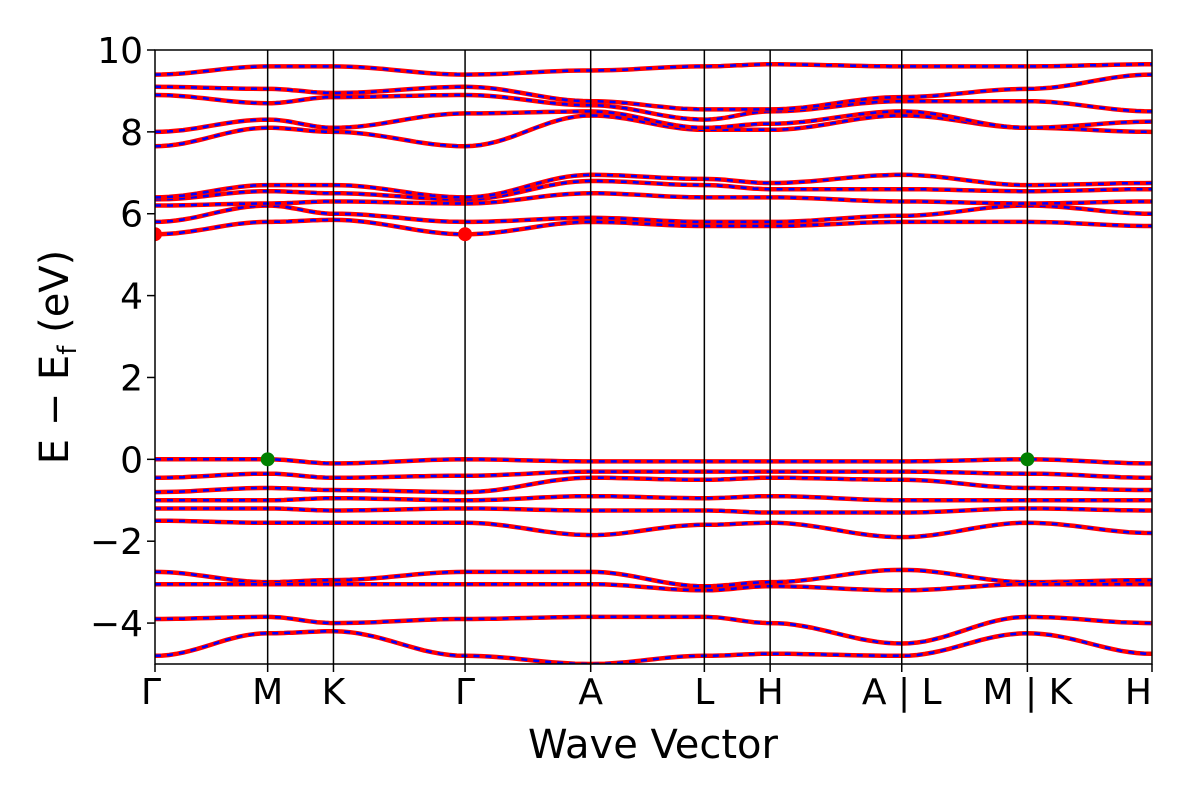 This screenshot has width=1200, height=800. Describe the element at coordinates (131, 297) in the screenshot. I see `y-tick-label: 4` at that location.